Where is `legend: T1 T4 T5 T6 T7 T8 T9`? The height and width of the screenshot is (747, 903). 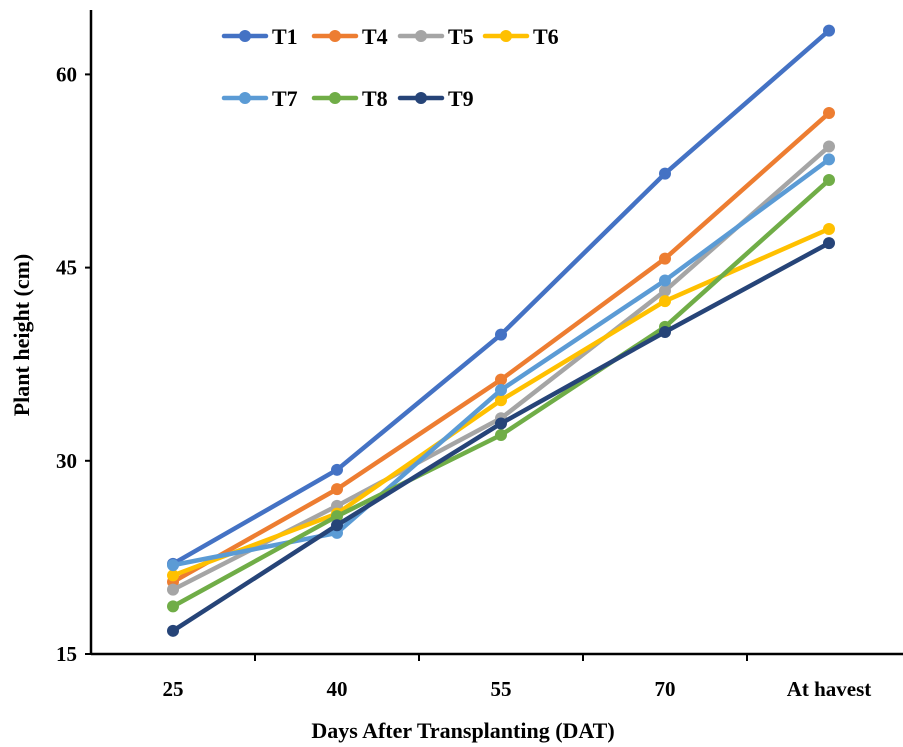
legend: T1 T4 T5 T6 T7 T8 T9 is located at coordinates (390, 67).